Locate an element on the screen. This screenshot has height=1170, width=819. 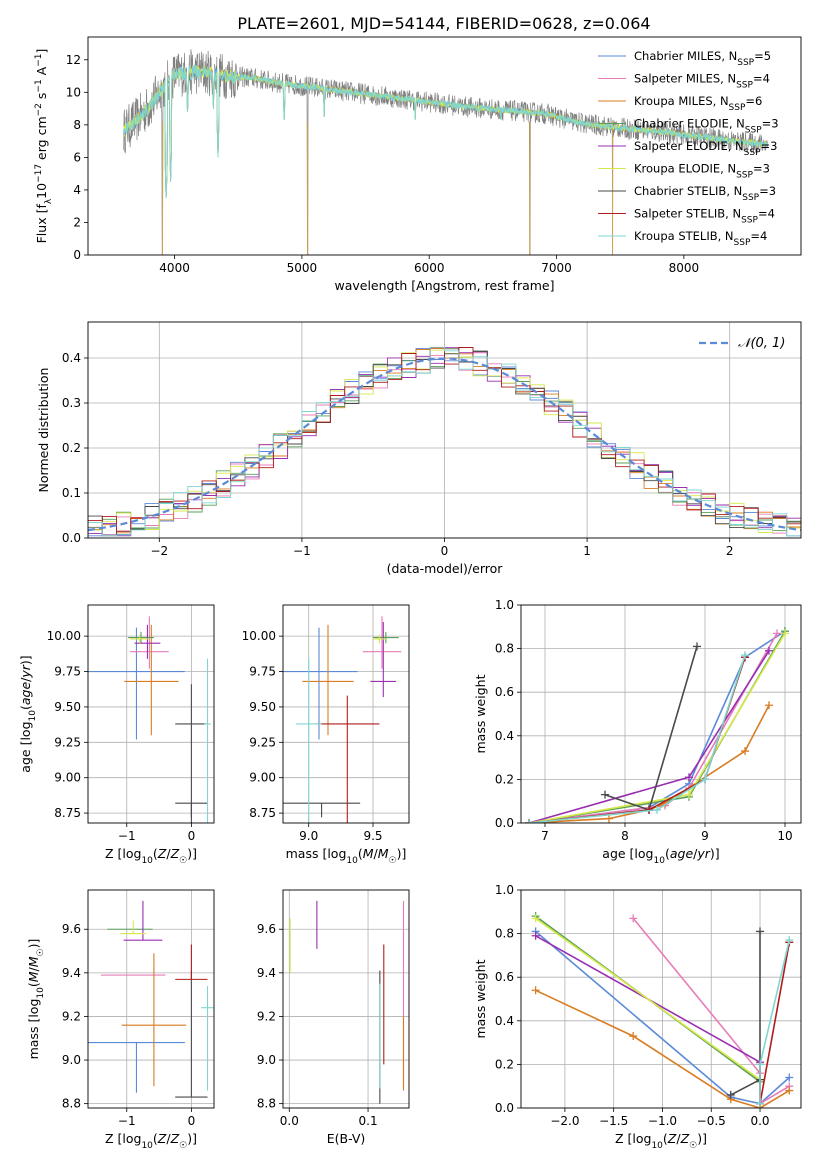
x-axis-label: E(B-V) is located at coordinates (346, 1138).